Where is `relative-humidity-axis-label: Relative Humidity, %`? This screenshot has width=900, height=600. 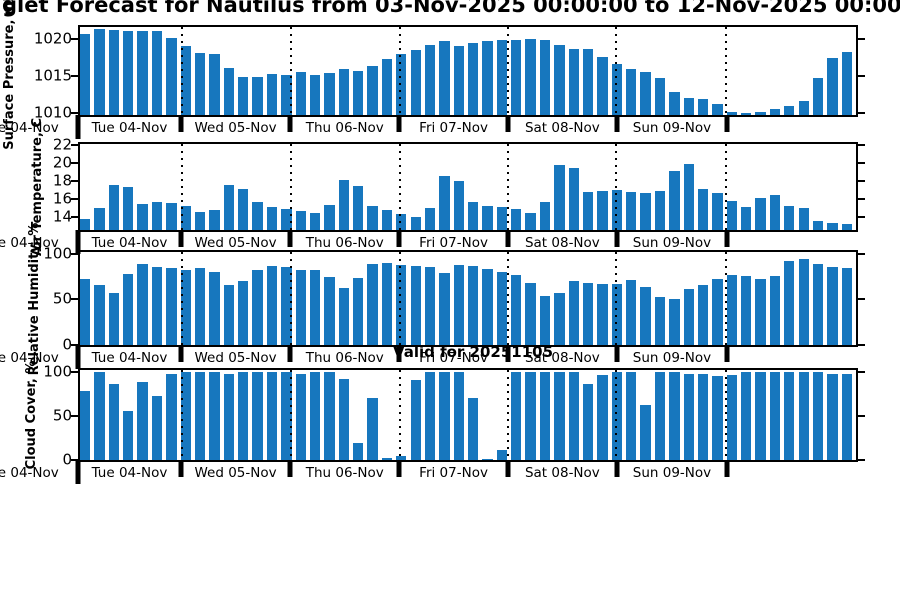
relative-humidity-axis-label: Relative Humidity, % is located at coordinates (34, 298).